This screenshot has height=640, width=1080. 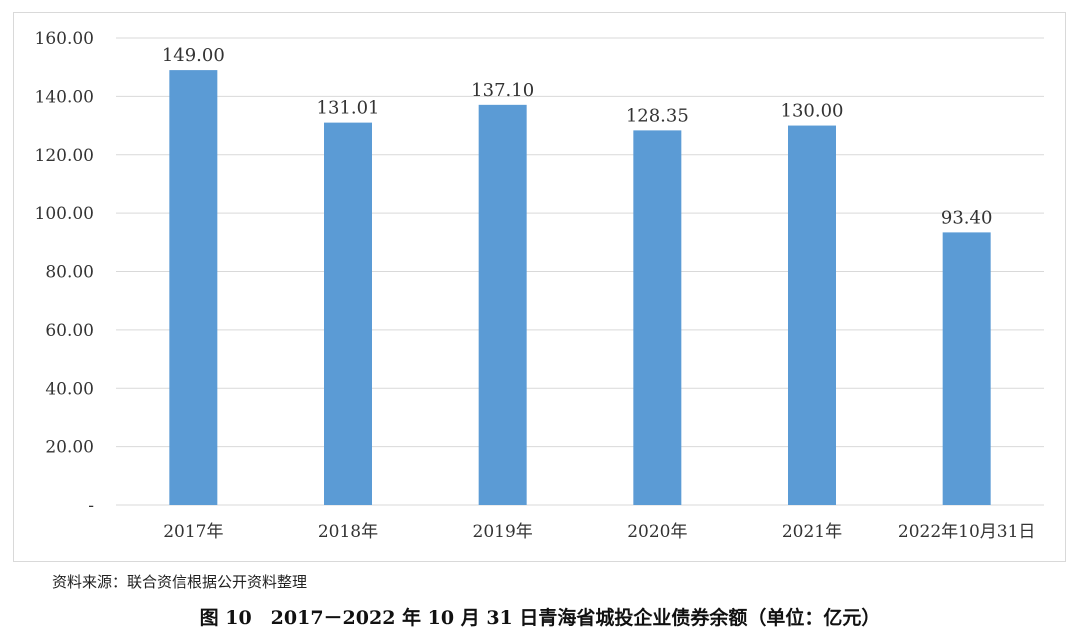 What do you see at coordinates (69, 389) in the screenshot?
I see `y-tick-label: 40.00` at bounding box center [69, 389].